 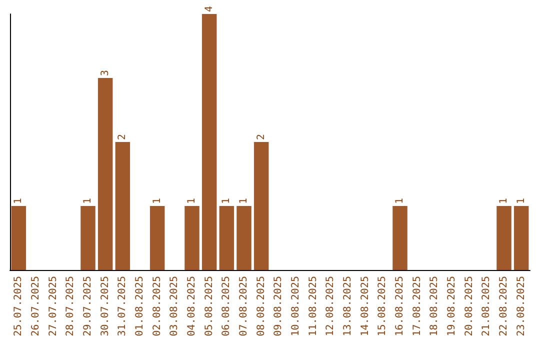 What do you see at coordinates (226, 306) in the screenshot?
I see `x-tick-label: 06.08.2025` at bounding box center [226, 306].